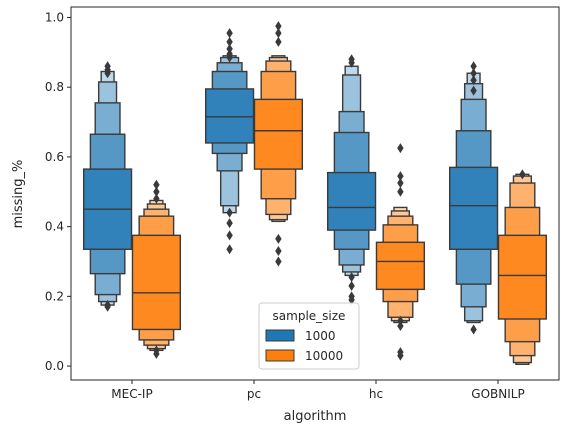 The height and width of the screenshot is (432, 567). What do you see at coordinates (18, 194) in the screenshot?
I see `y-axis-label: missing_%` at bounding box center [18, 194].